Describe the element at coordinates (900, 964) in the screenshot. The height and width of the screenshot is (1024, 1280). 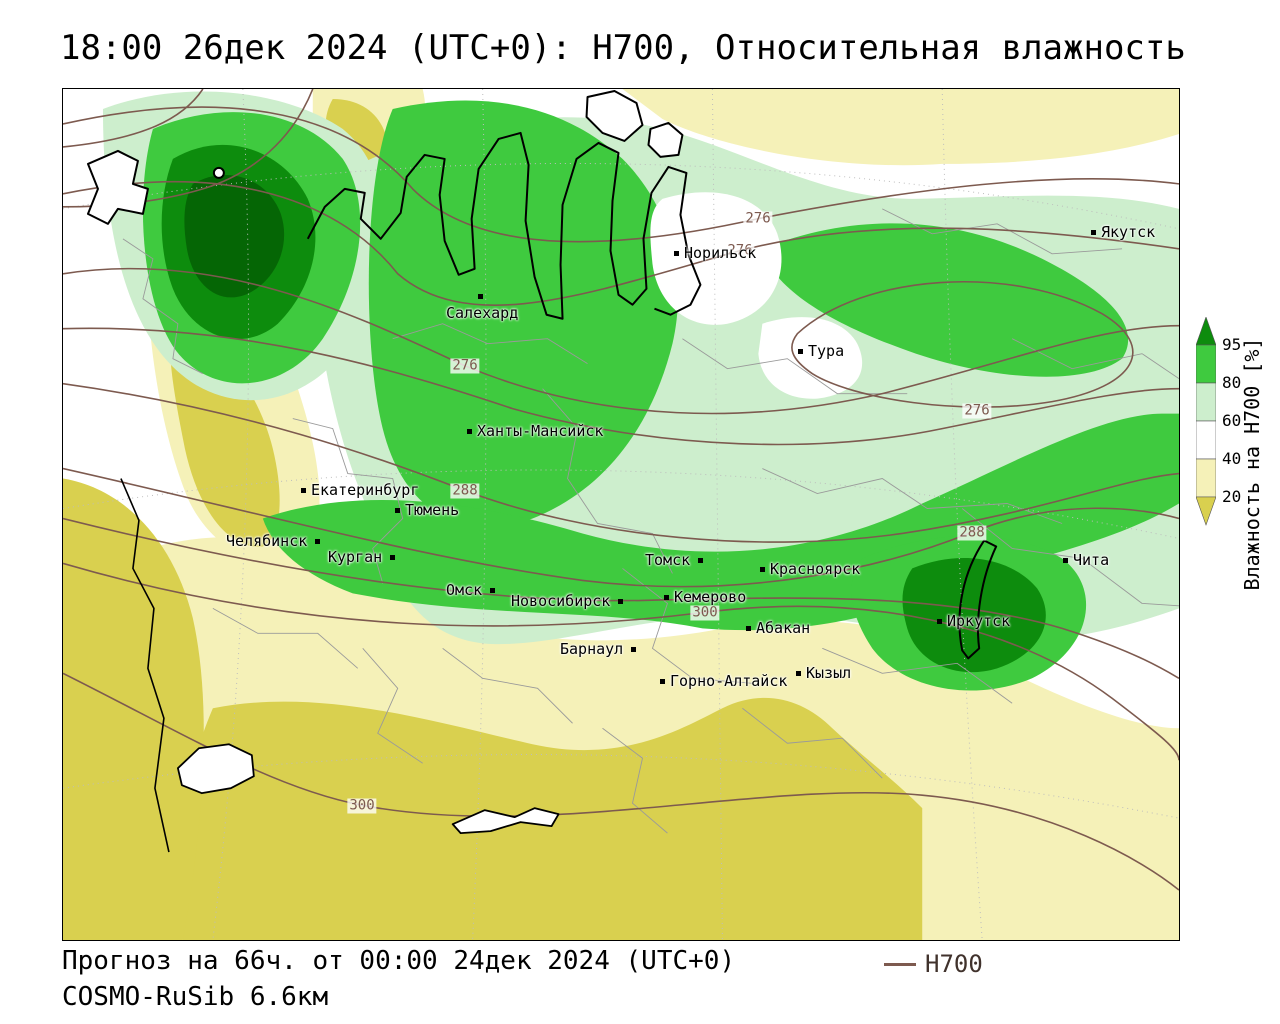
I see `h700-legend-line` at that location.